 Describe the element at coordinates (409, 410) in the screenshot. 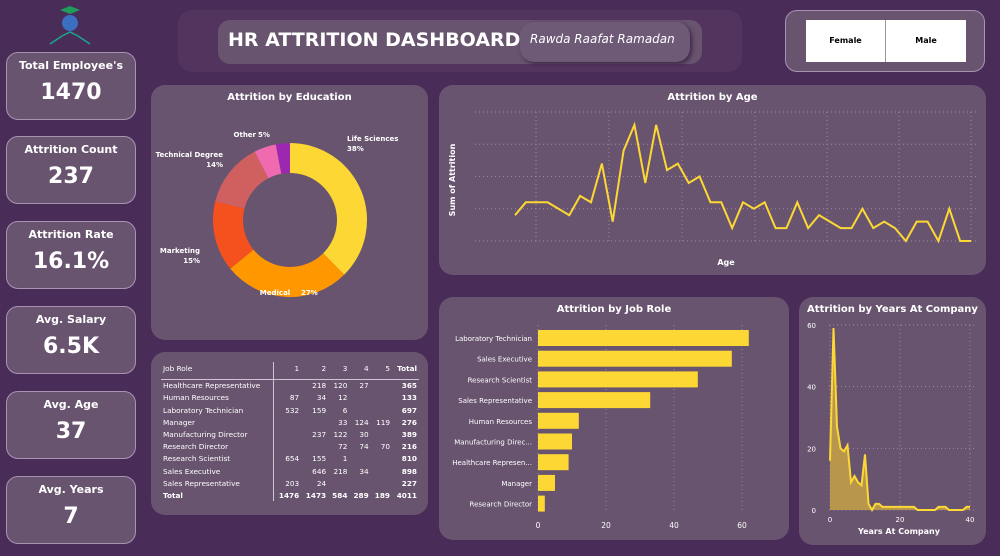

I see `table-cell: 697` at that location.